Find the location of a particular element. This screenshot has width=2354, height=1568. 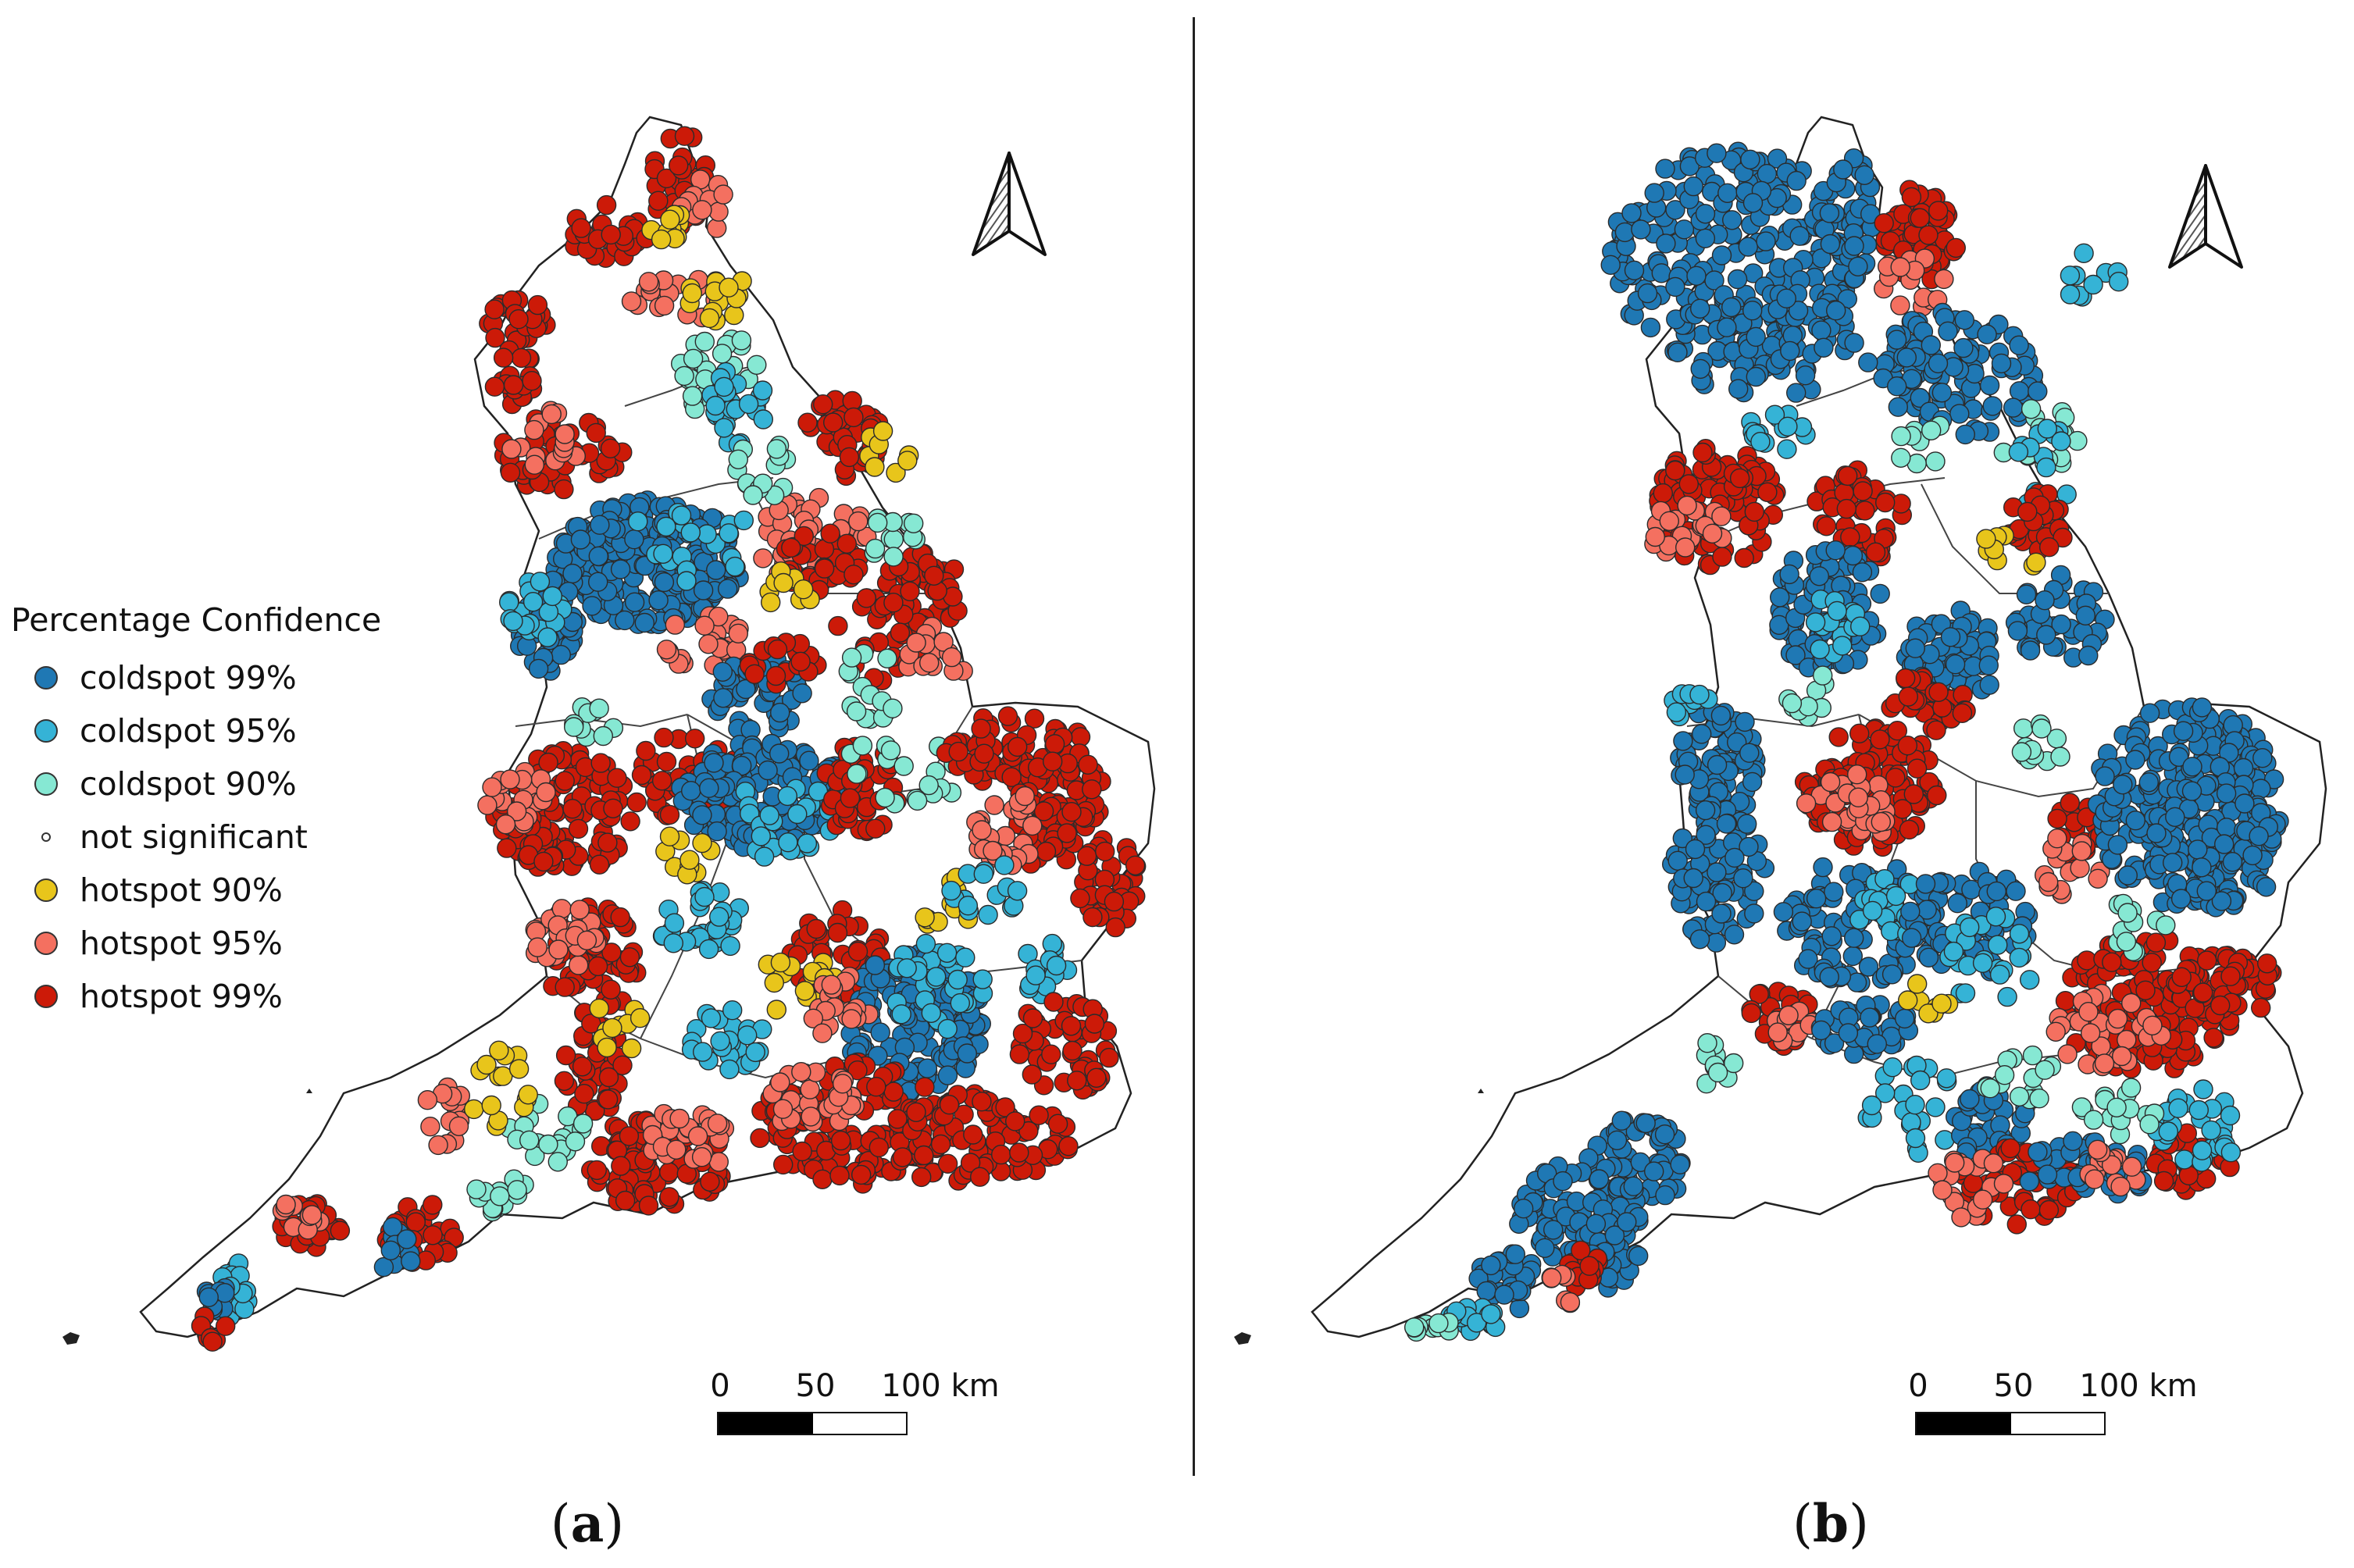

scale-bar-segments is located at coordinates (813, 1423).